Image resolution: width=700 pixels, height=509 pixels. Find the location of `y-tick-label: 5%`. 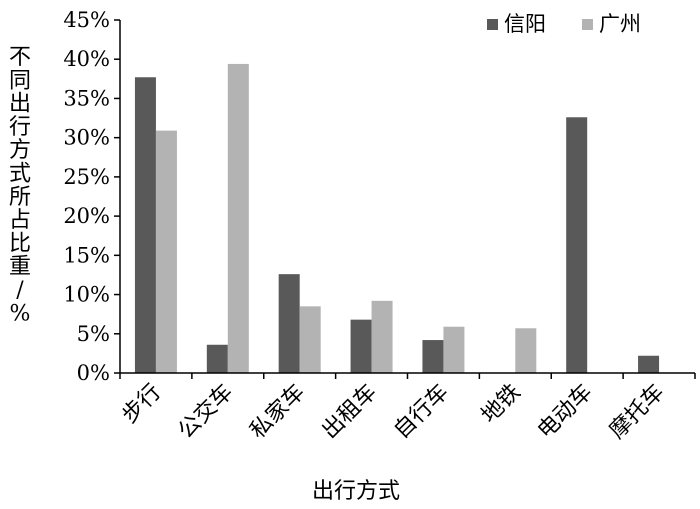

y-tick-label: 5% is located at coordinates (93, 334).